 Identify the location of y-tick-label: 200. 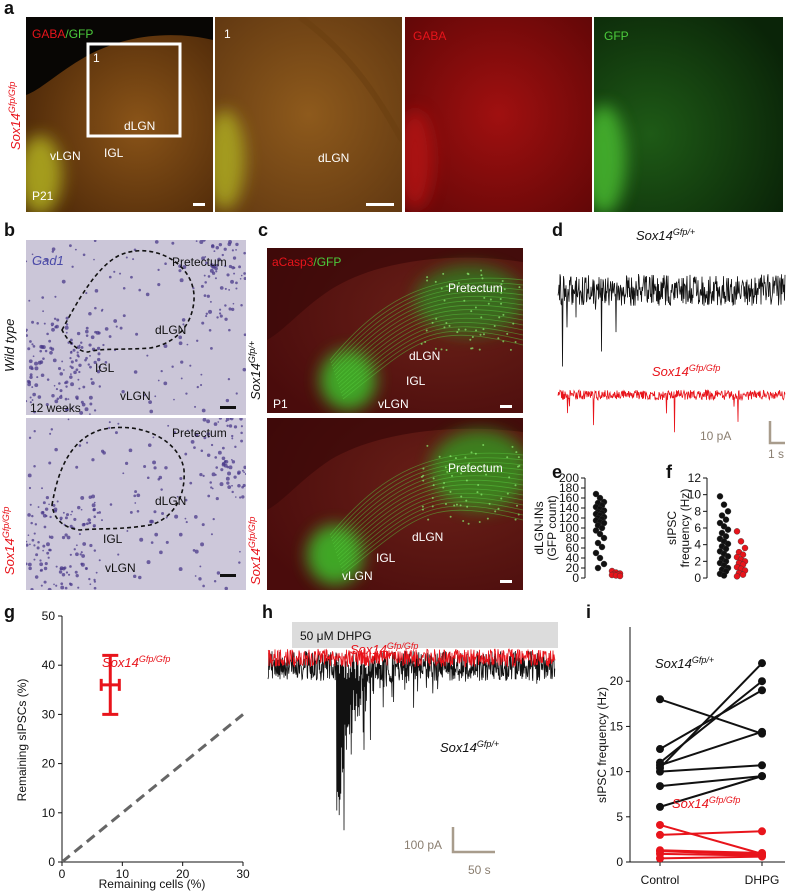
(569, 478).